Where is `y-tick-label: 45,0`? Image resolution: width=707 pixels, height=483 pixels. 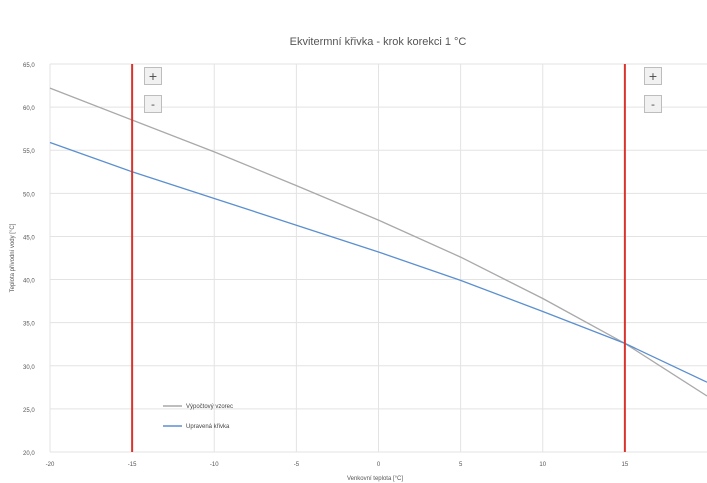
y-tick-label: 45,0 is located at coordinates (29, 238).